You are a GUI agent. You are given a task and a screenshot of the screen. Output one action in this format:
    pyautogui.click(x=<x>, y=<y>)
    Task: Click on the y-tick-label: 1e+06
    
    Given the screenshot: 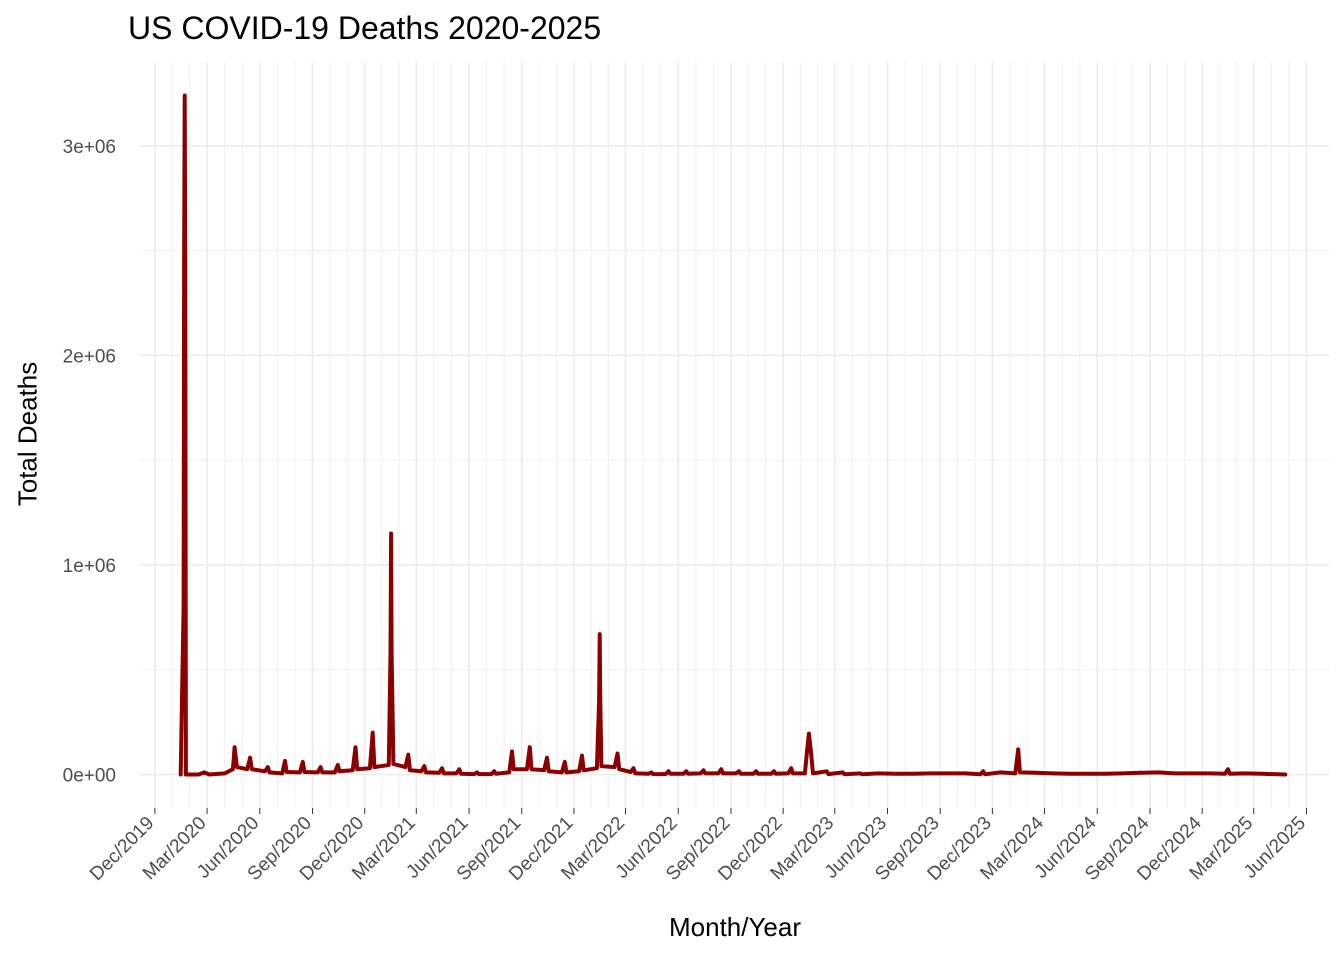 What is the action you would take?
    pyautogui.click(x=89, y=566)
    